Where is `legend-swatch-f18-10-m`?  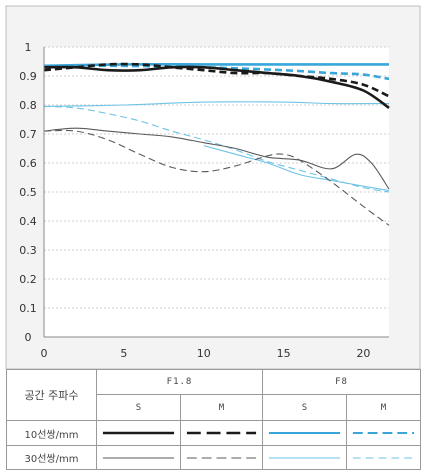 legend-swatch-f18-10-m is located at coordinates (221, 433).